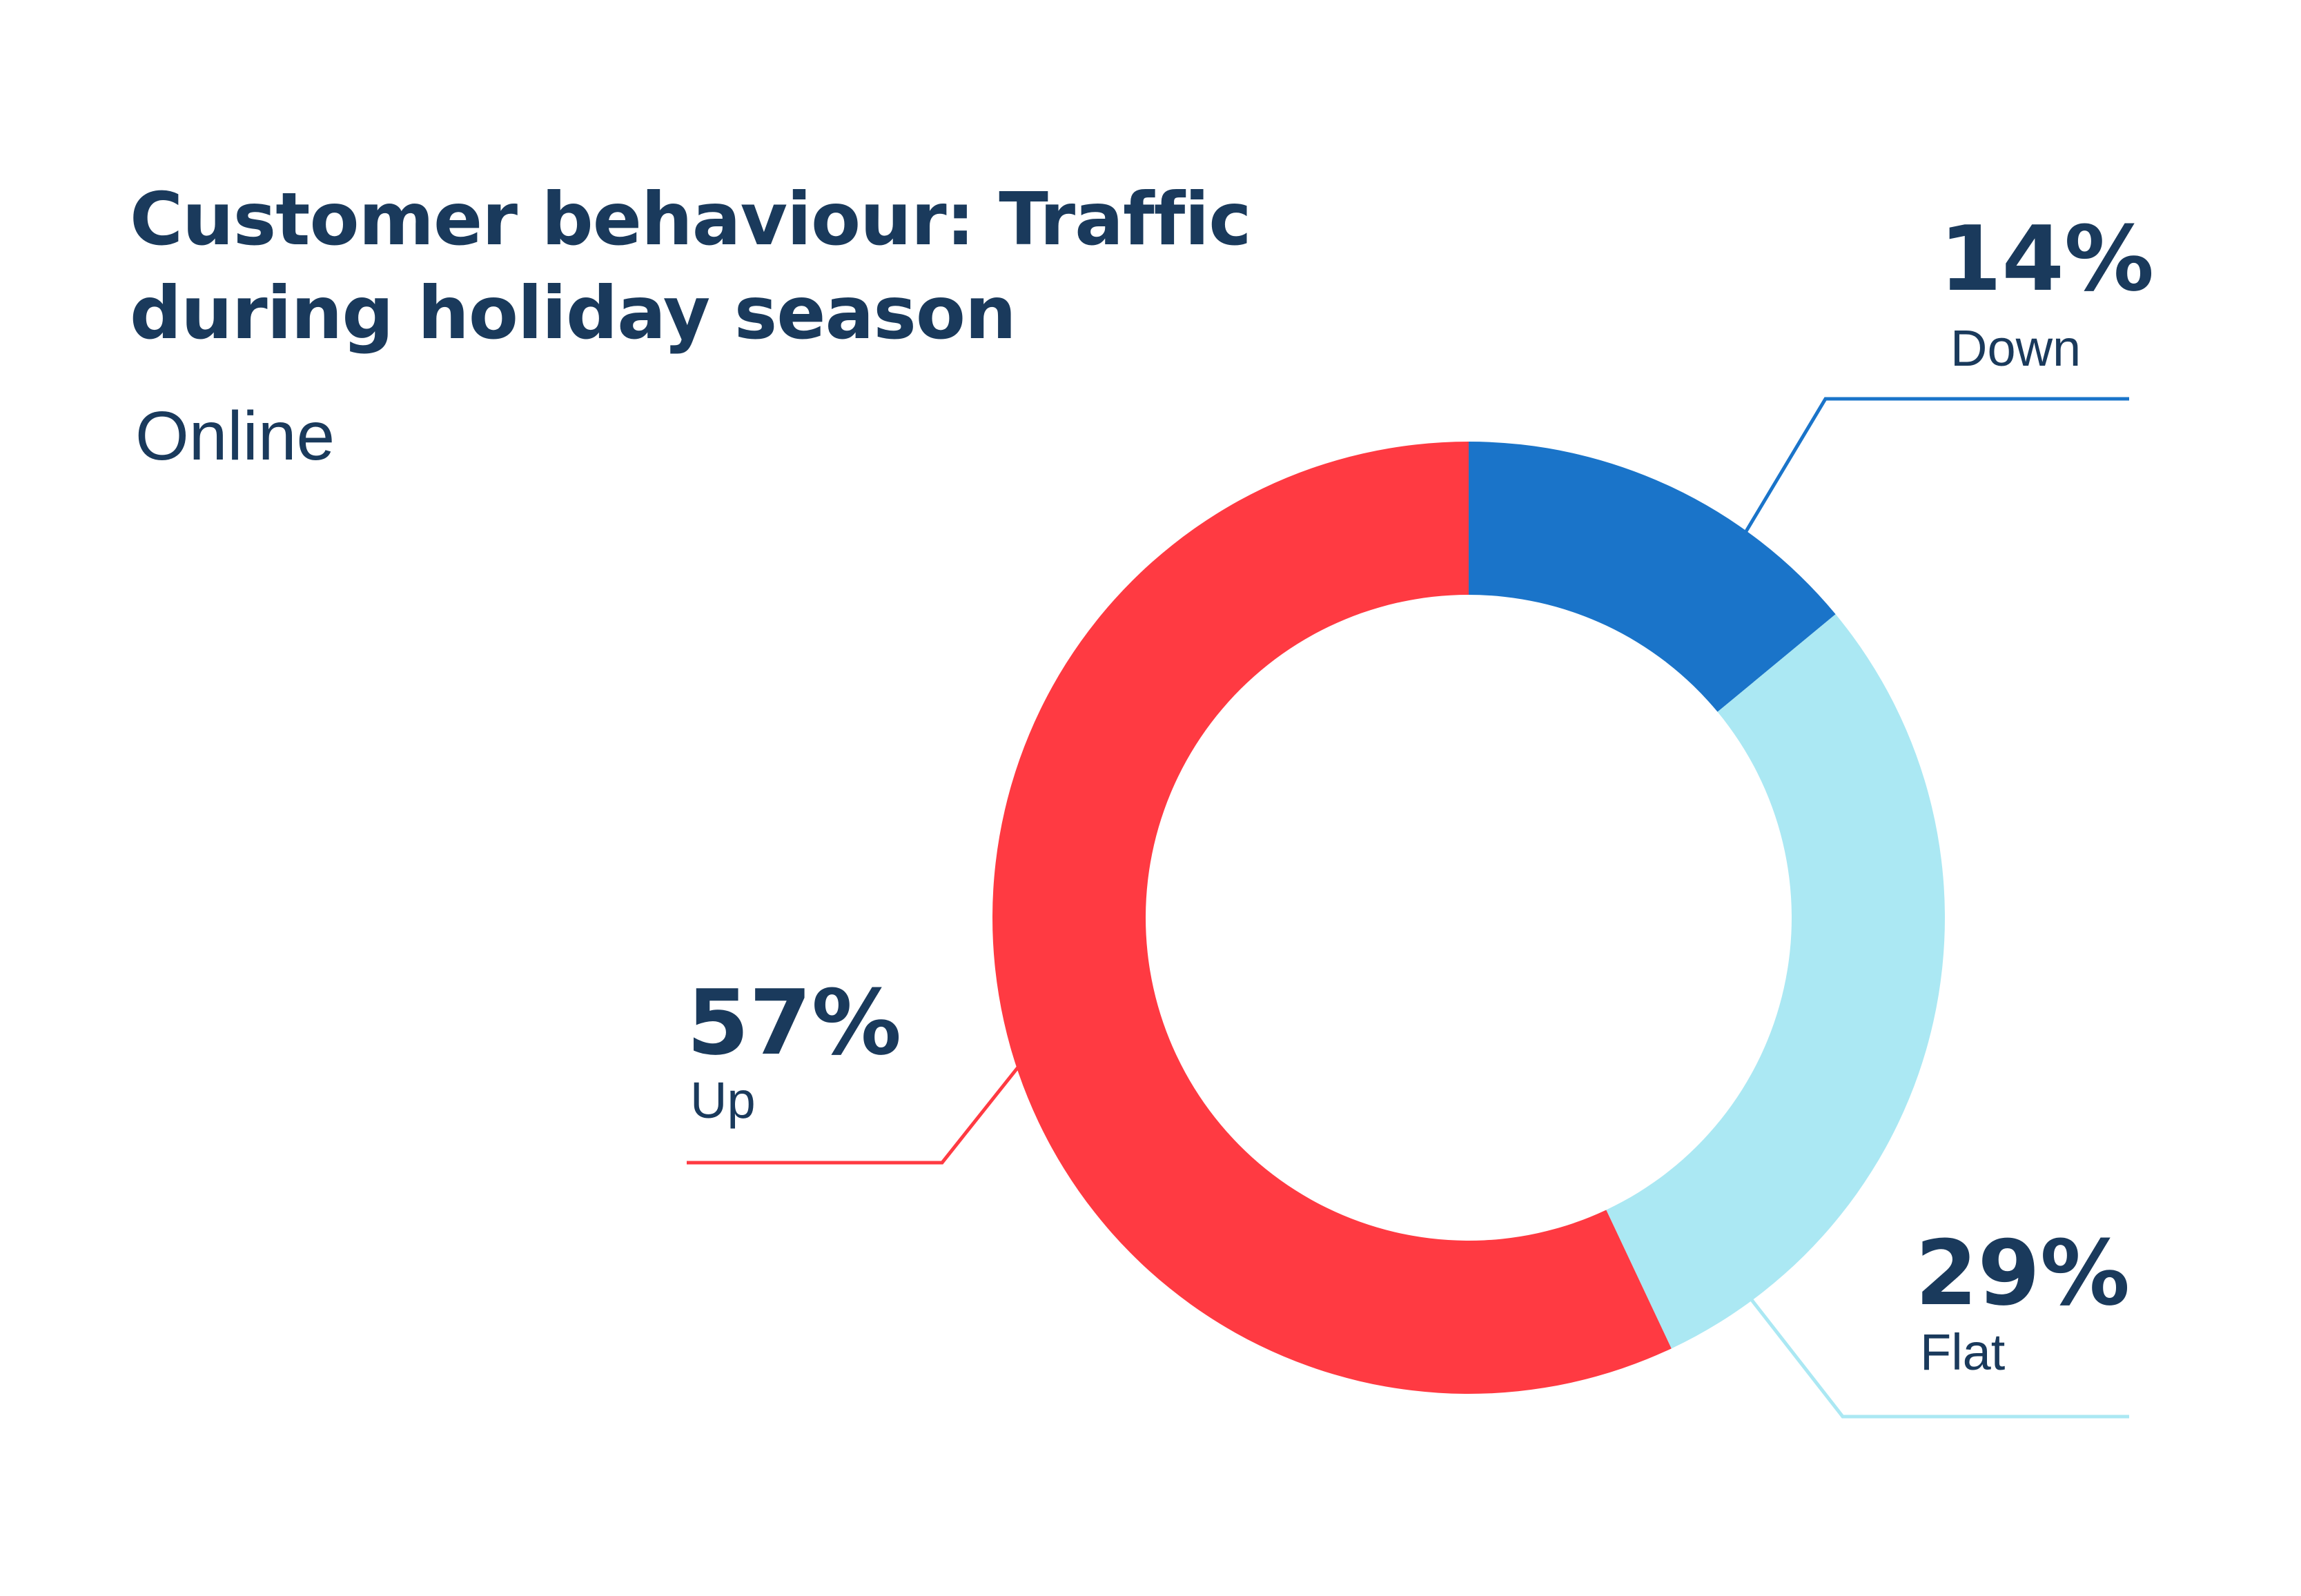 The image size is (2301, 1596). I want to click on leader-line-flat, so click(1938, 1357).